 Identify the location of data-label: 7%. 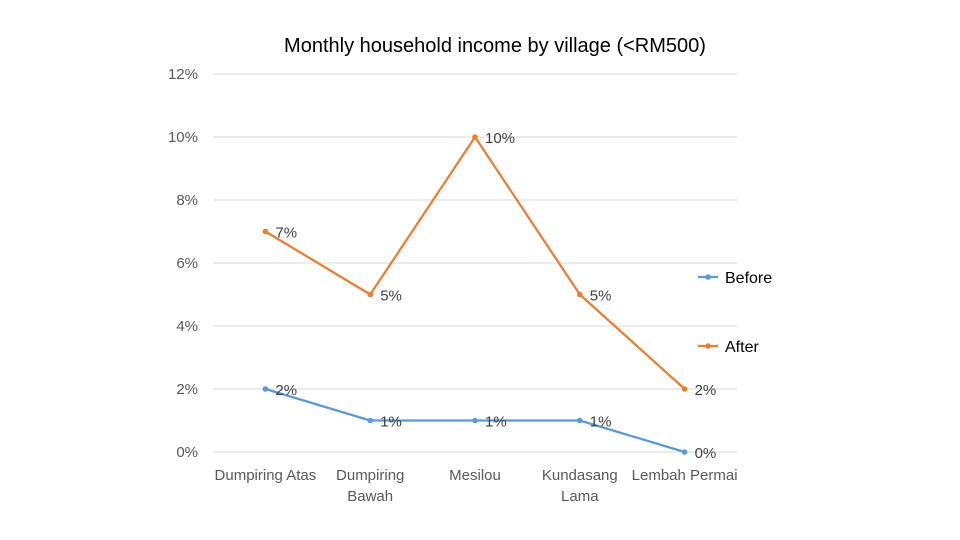
(286, 233).